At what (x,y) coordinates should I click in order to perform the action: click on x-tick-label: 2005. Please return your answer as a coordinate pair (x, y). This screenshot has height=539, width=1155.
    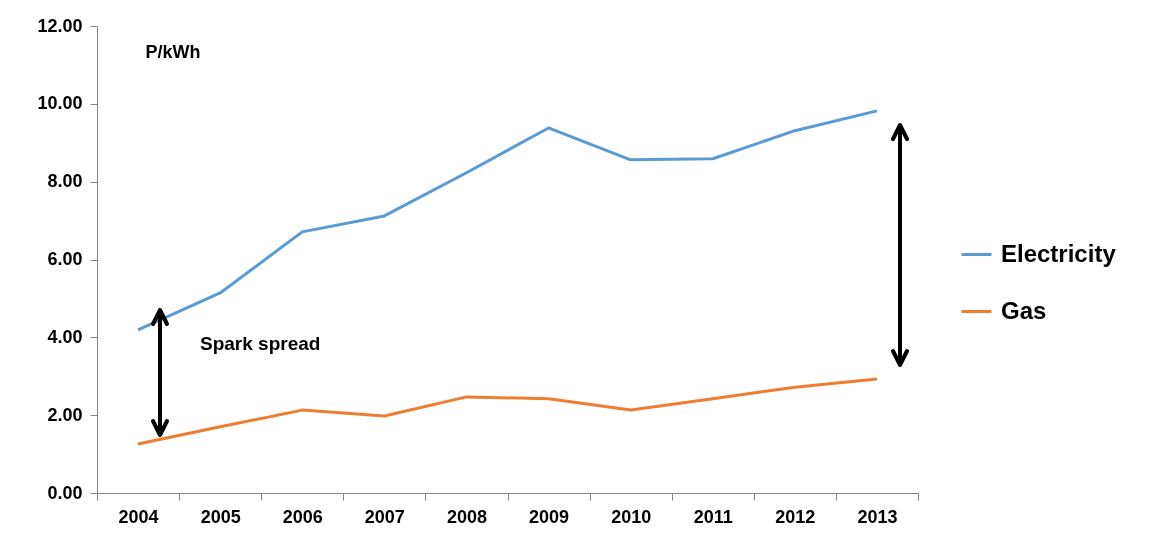
    Looking at the image, I should click on (220, 516).